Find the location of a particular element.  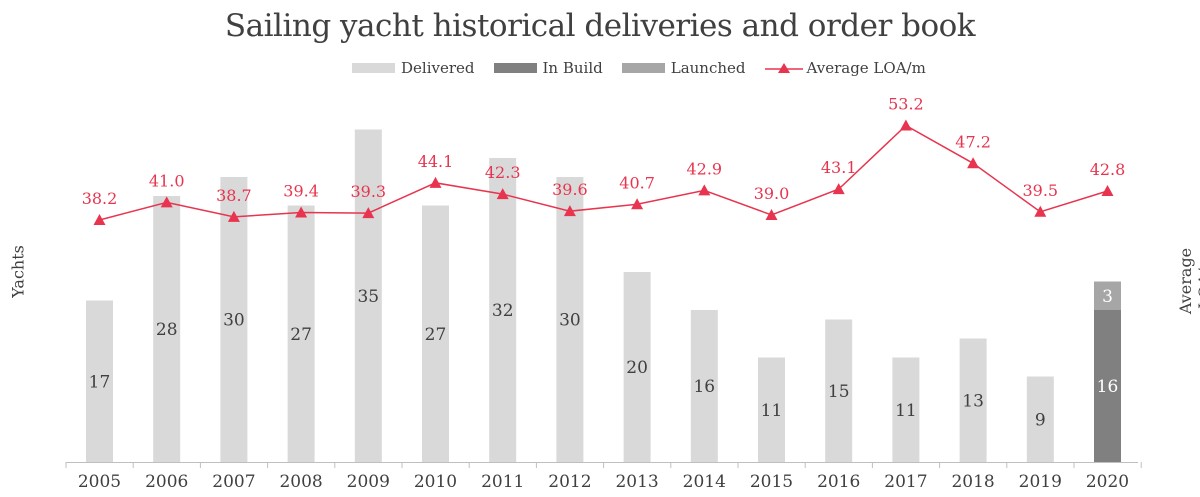

loa-value-label: 42.9 is located at coordinates (704, 168).